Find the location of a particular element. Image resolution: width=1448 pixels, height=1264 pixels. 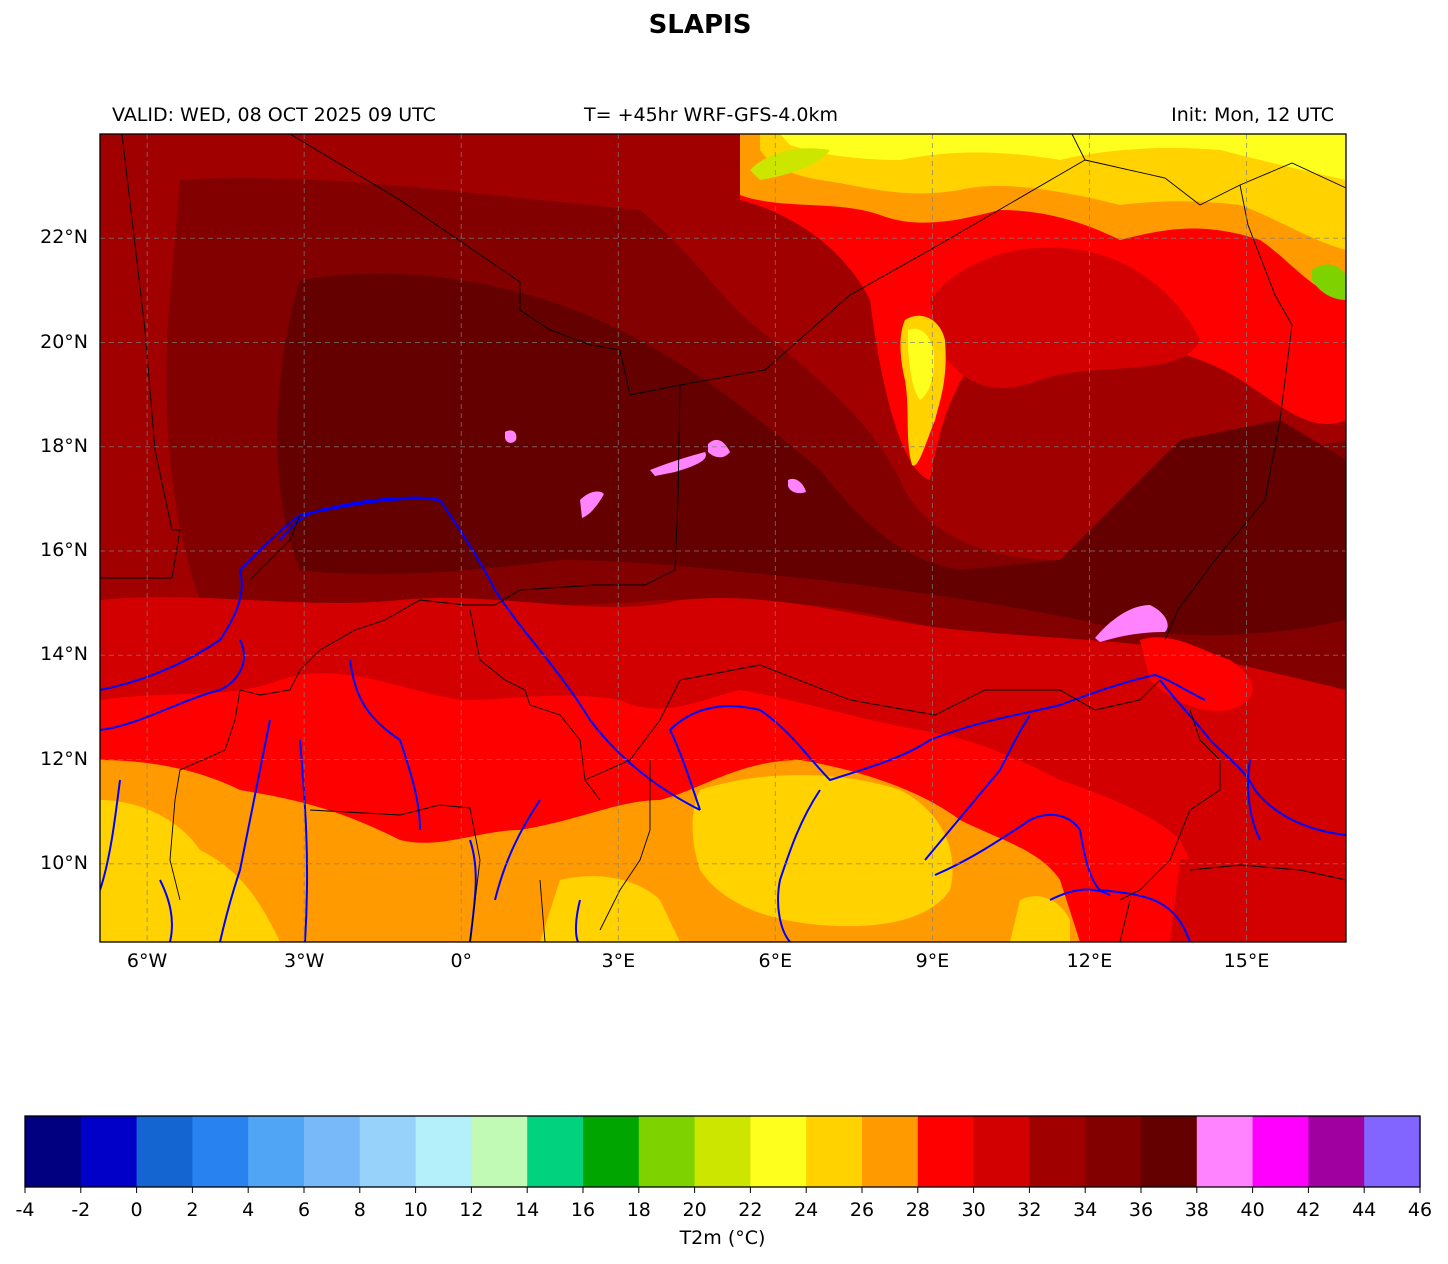

colorbar-tick-label: 40 is located at coordinates (1252, 1210).